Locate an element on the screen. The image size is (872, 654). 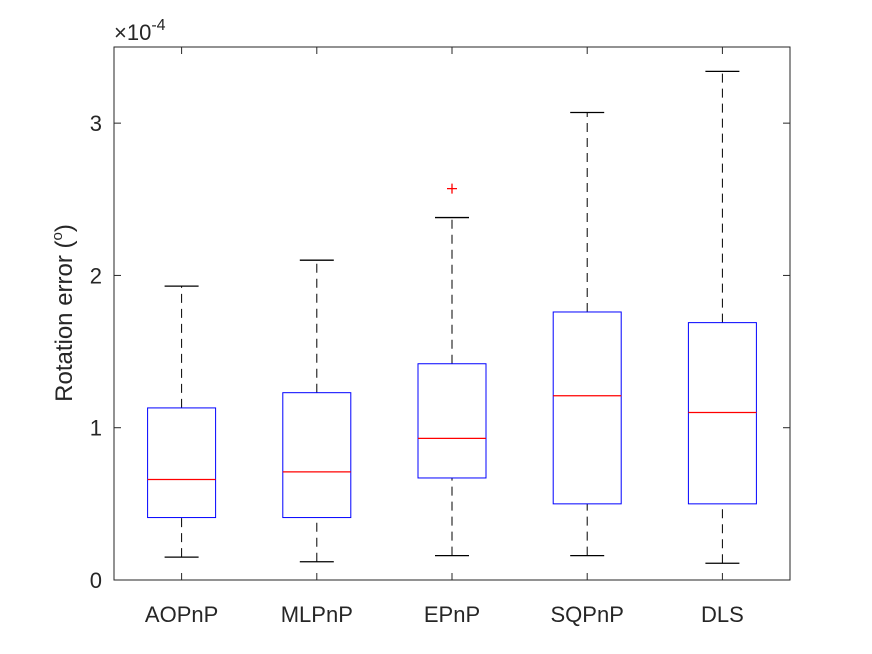
y-tick-label: 3 is located at coordinates (96, 123).